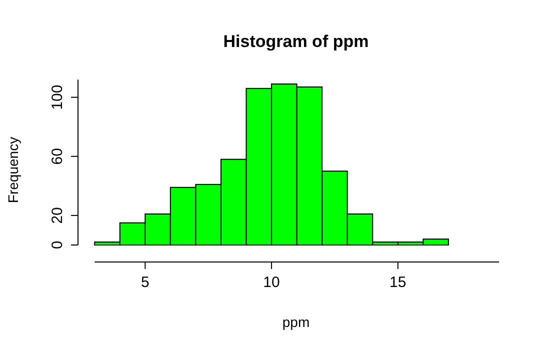  What do you see at coordinates (57, 97) in the screenshot?
I see `y-tick-label: 100` at bounding box center [57, 97].